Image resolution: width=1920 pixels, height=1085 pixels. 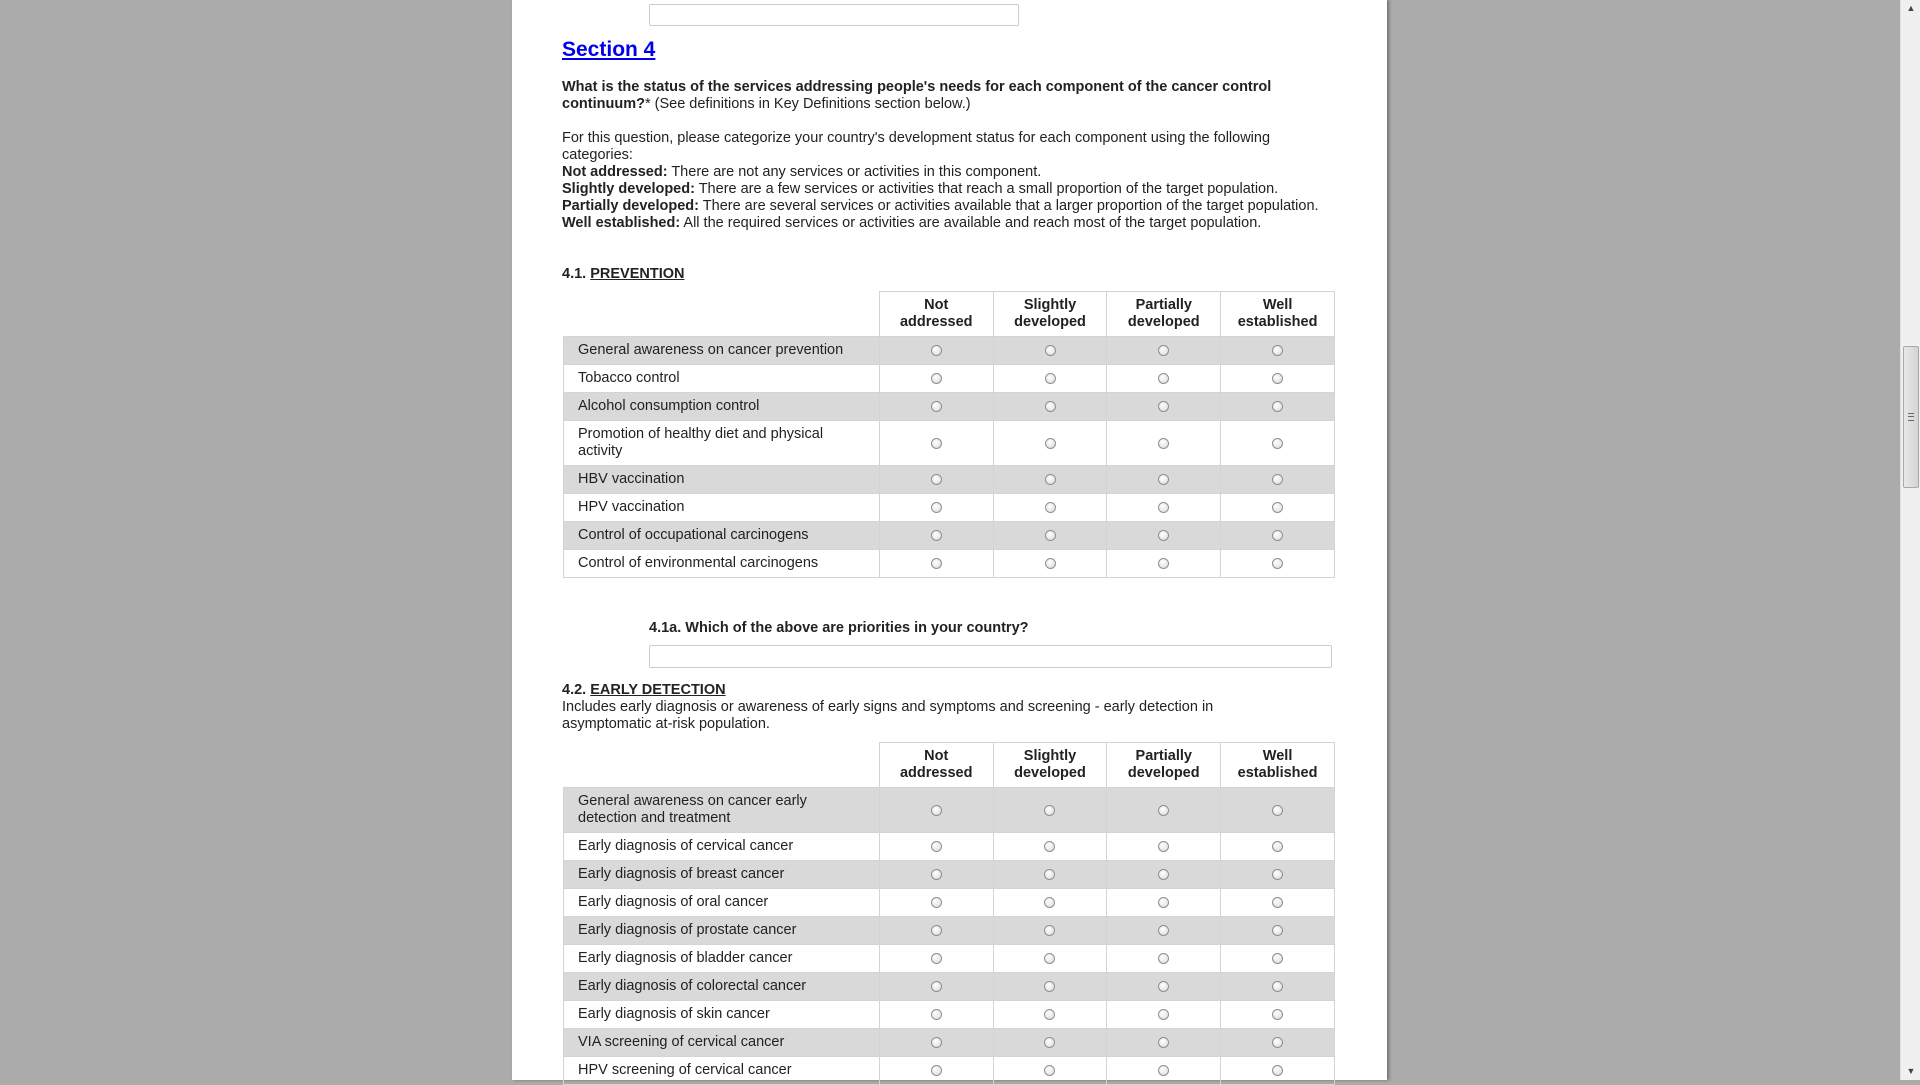 I want to click on row-label: Alcohol consumption control, so click(x=721, y=406).